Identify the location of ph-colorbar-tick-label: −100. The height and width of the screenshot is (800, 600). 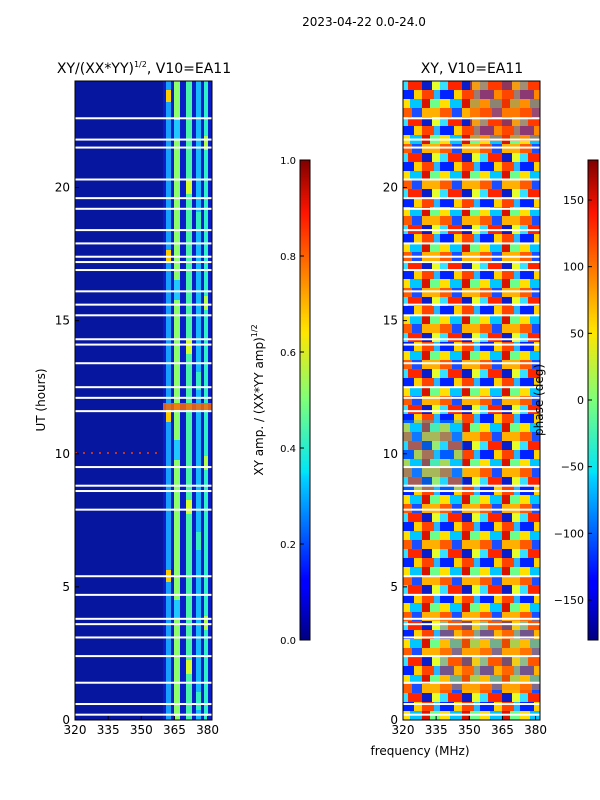
(569, 533).